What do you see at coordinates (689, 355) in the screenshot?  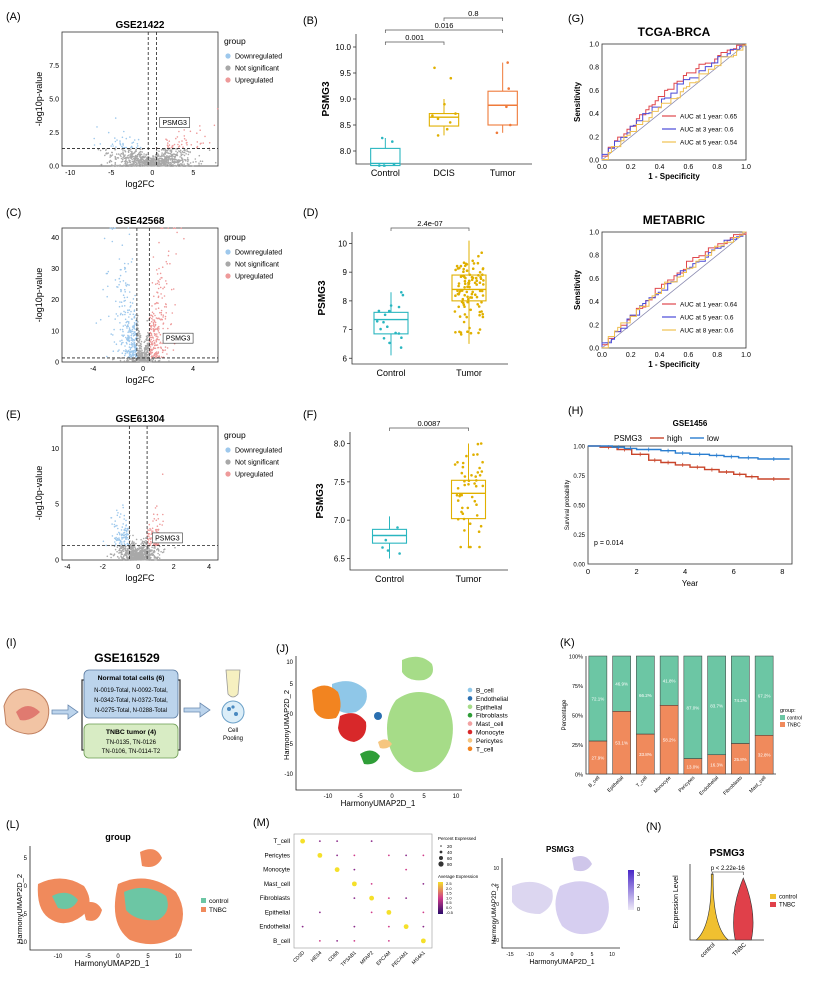 I see `roc-xtick-label: 0.6` at bounding box center [689, 355].